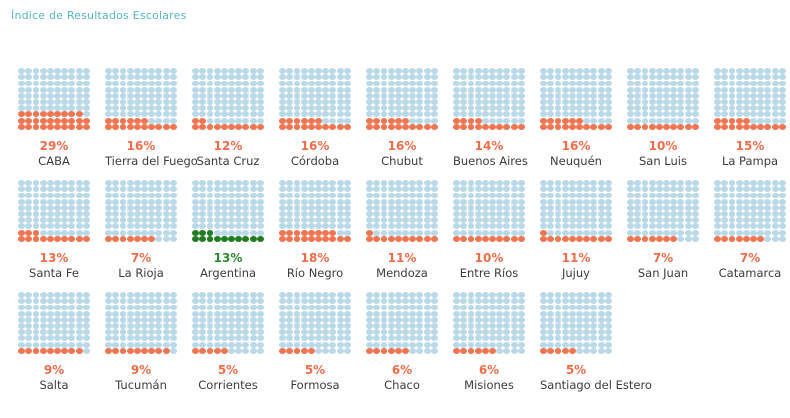 The width and height of the screenshot is (790, 418). I want to click on percentage-label: 12%, so click(228, 146).